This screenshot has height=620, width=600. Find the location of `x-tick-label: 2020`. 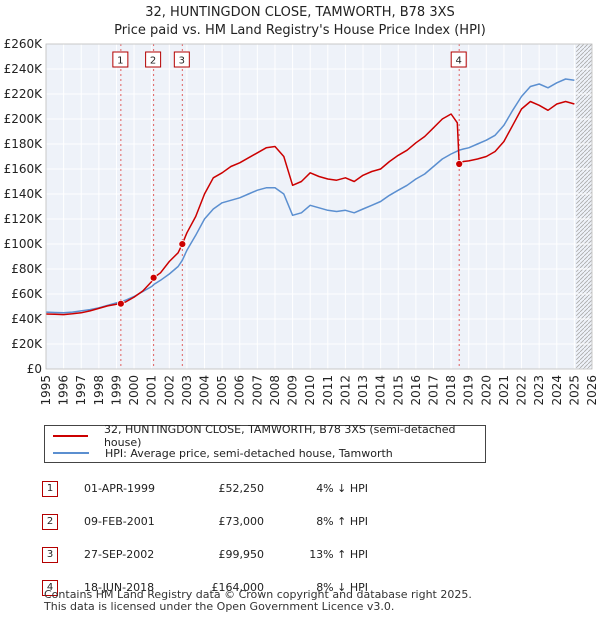

x-tick-label: 2020 is located at coordinates (486, 390).